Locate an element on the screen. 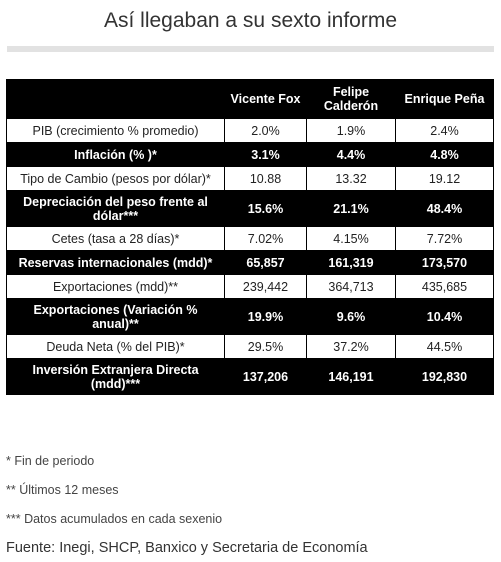 This screenshot has width=501, height=562. row-value: 13.32 is located at coordinates (351, 178).